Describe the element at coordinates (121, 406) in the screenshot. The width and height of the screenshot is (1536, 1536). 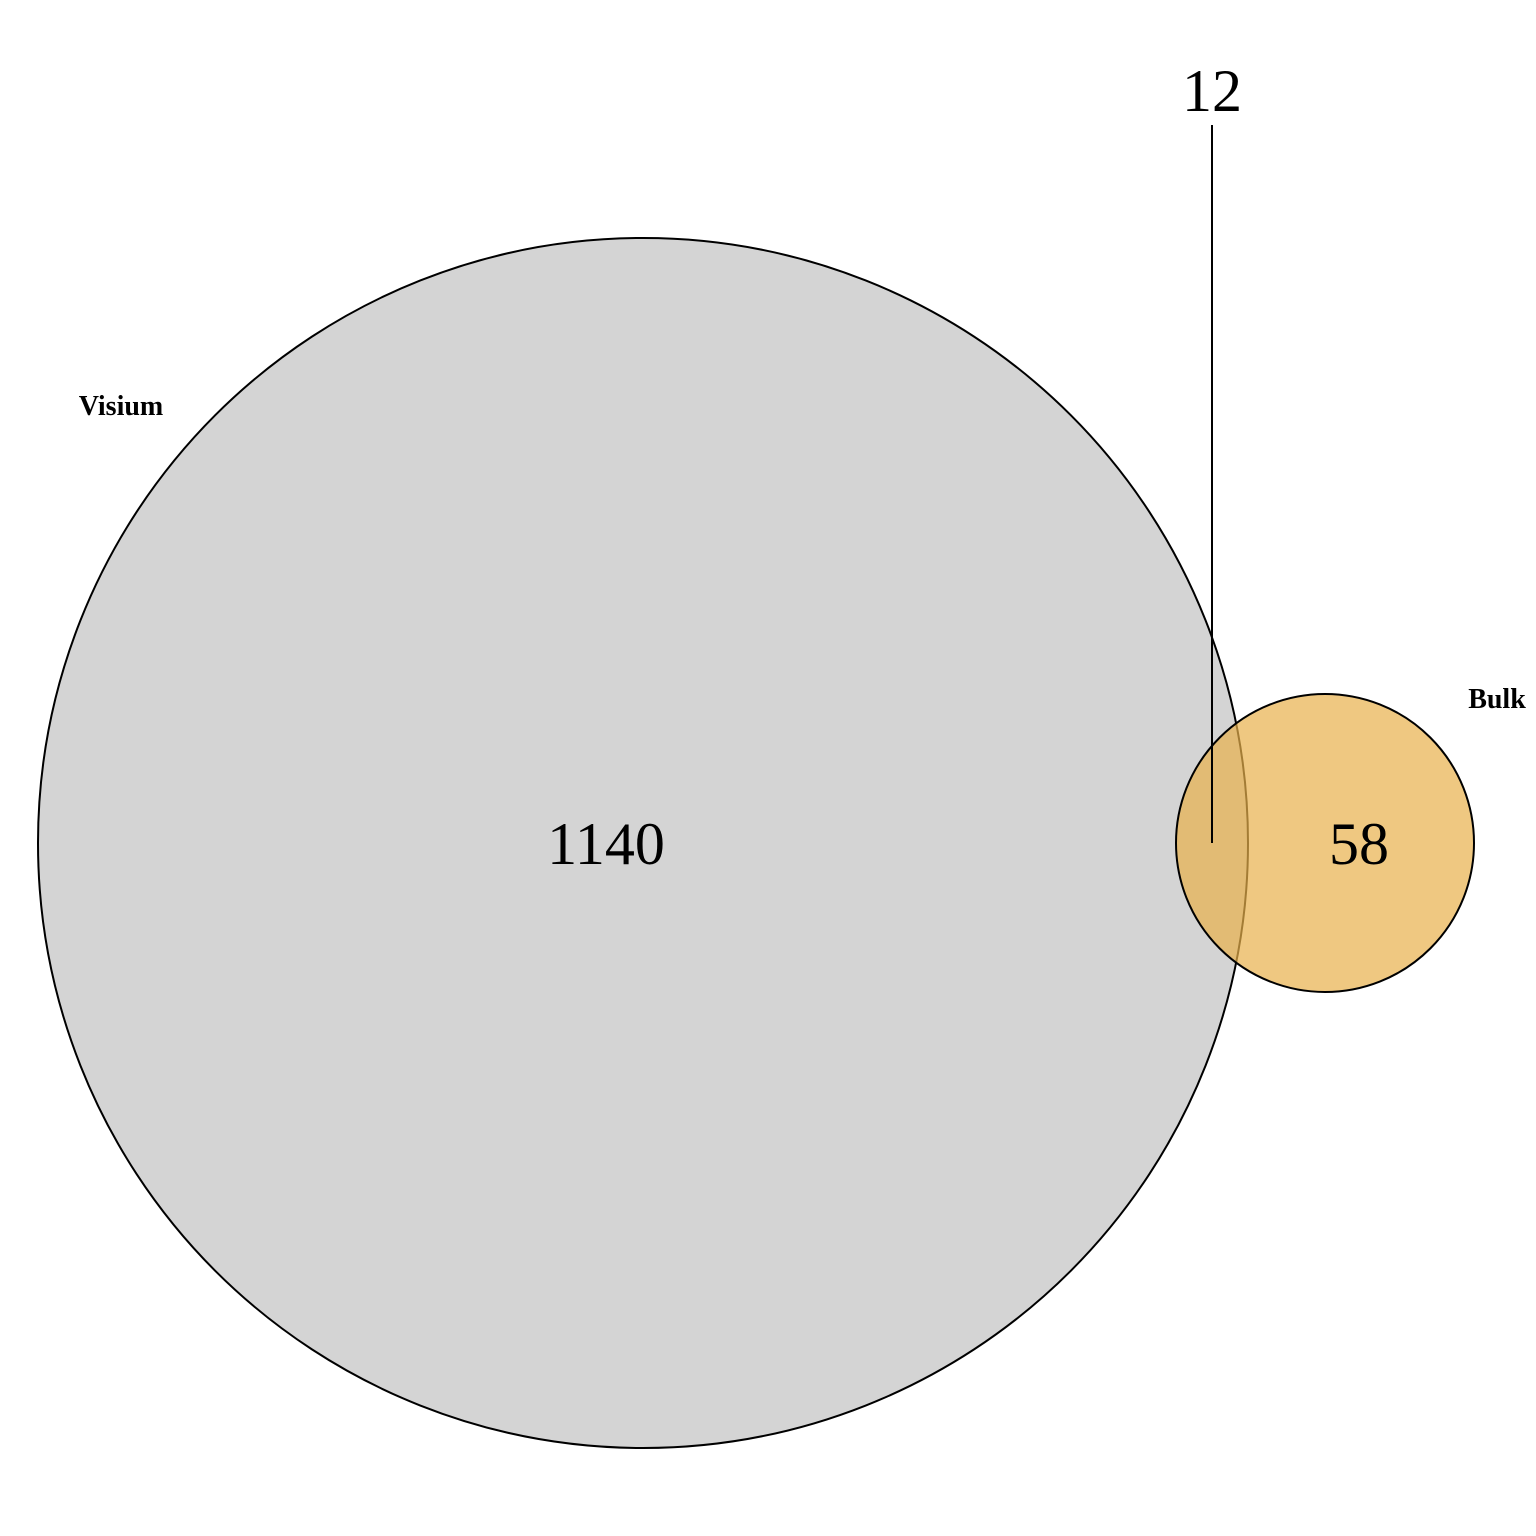
I see `visium-set-label: Visium` at that location.